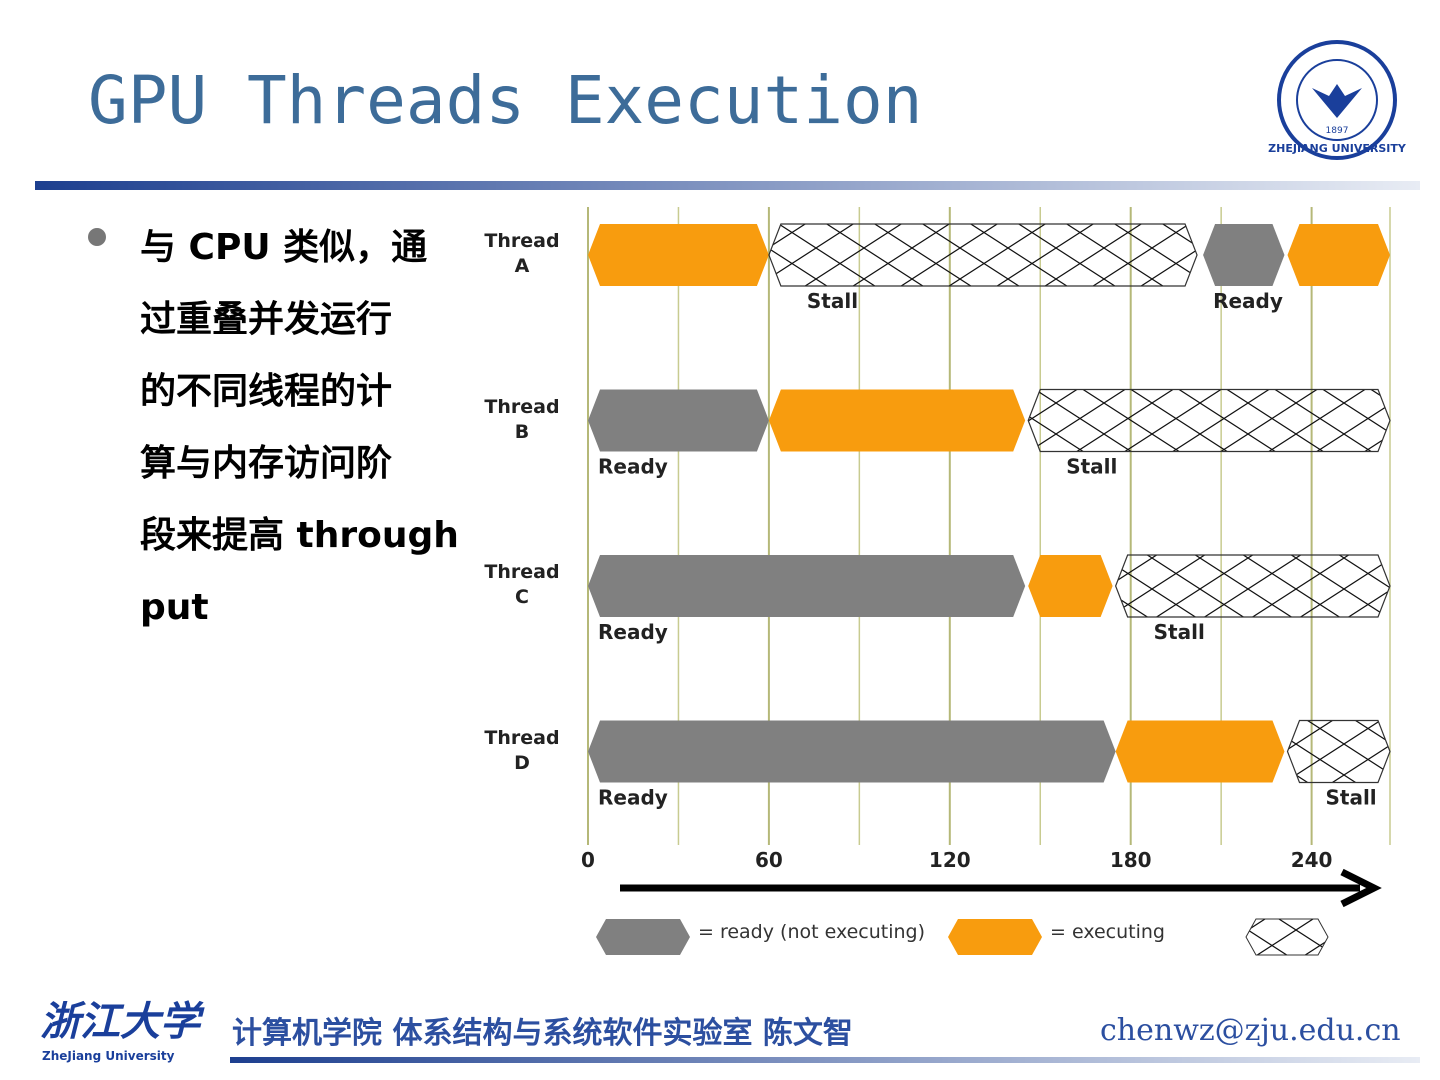  Describe the element at coordinates (1337, 148) in the screenshot. I see `logo-name: ZHEJIANG UNIVERSITY` at that location.